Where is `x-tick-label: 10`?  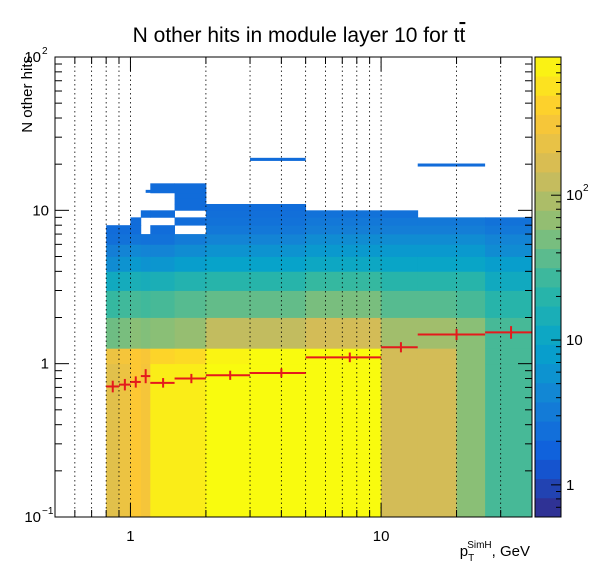
x-tick-label: 10 is located at coordinates (381, 536).